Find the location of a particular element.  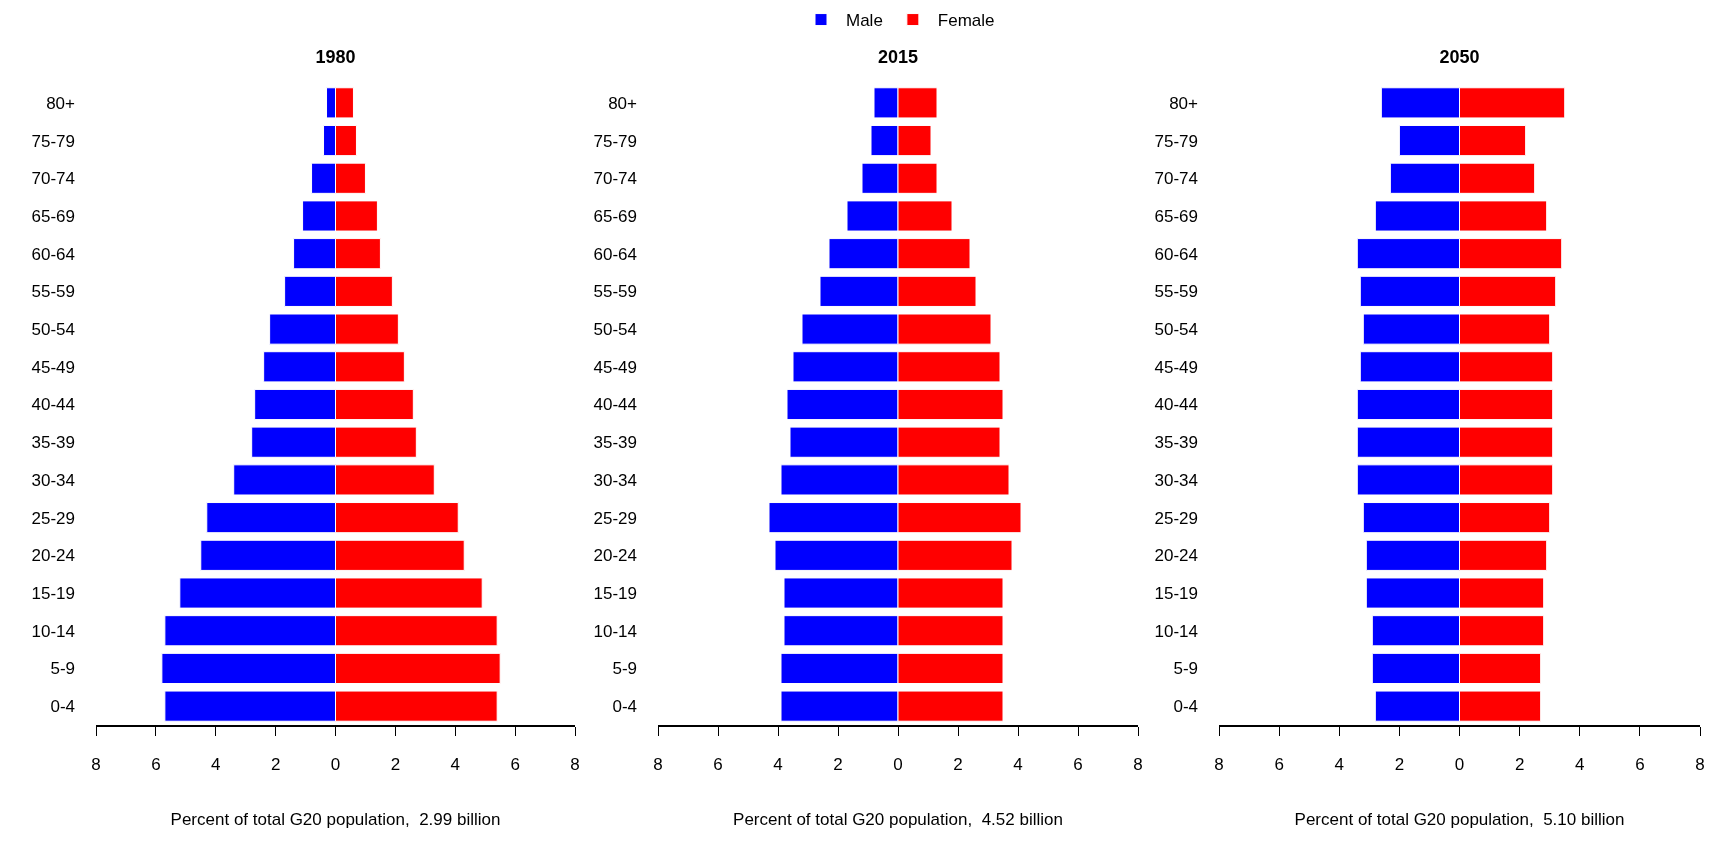

legend-label: Male is located at coordinates (864, 21).